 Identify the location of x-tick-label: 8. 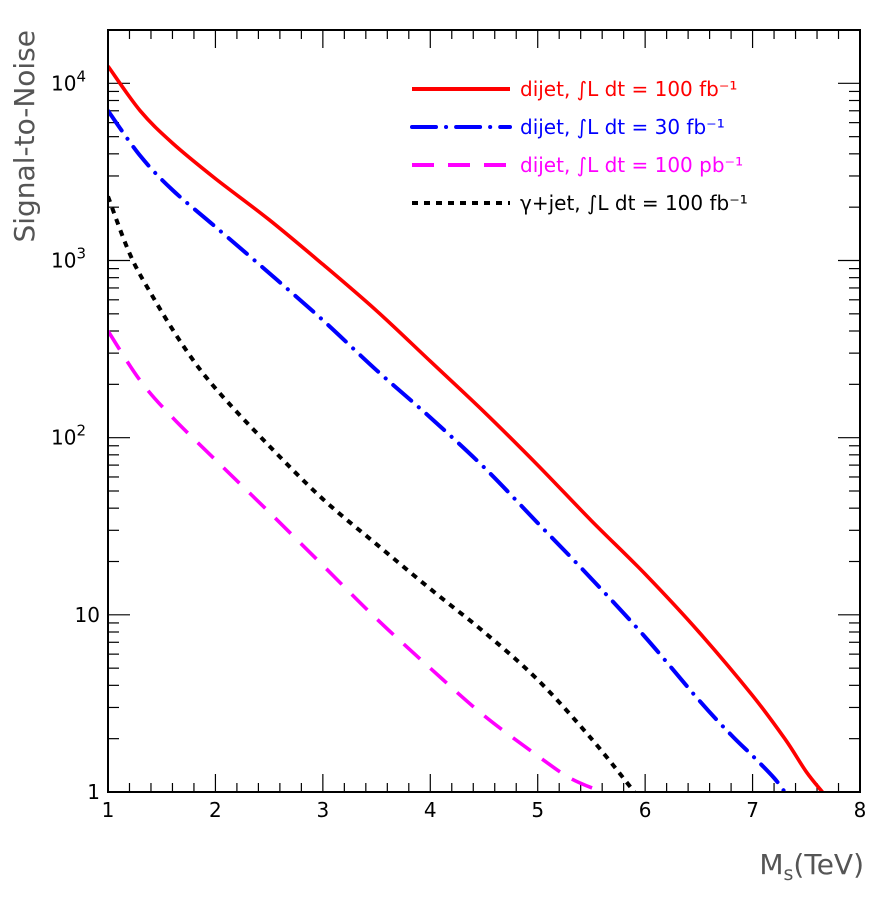
(860, 810).